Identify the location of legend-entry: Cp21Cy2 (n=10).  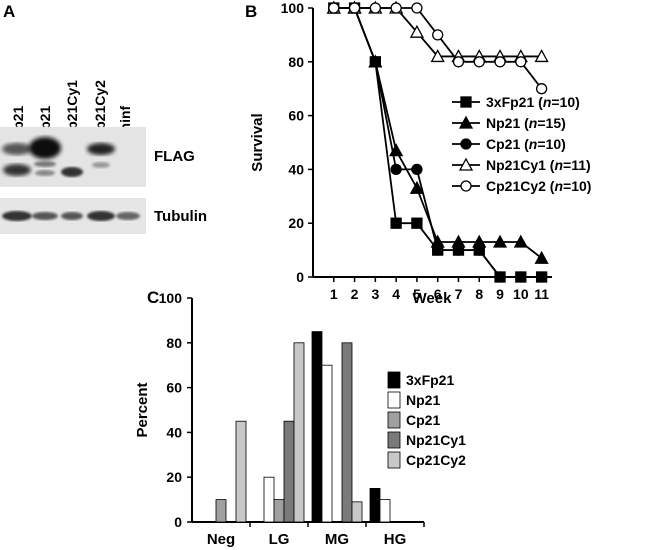
(521, 186).